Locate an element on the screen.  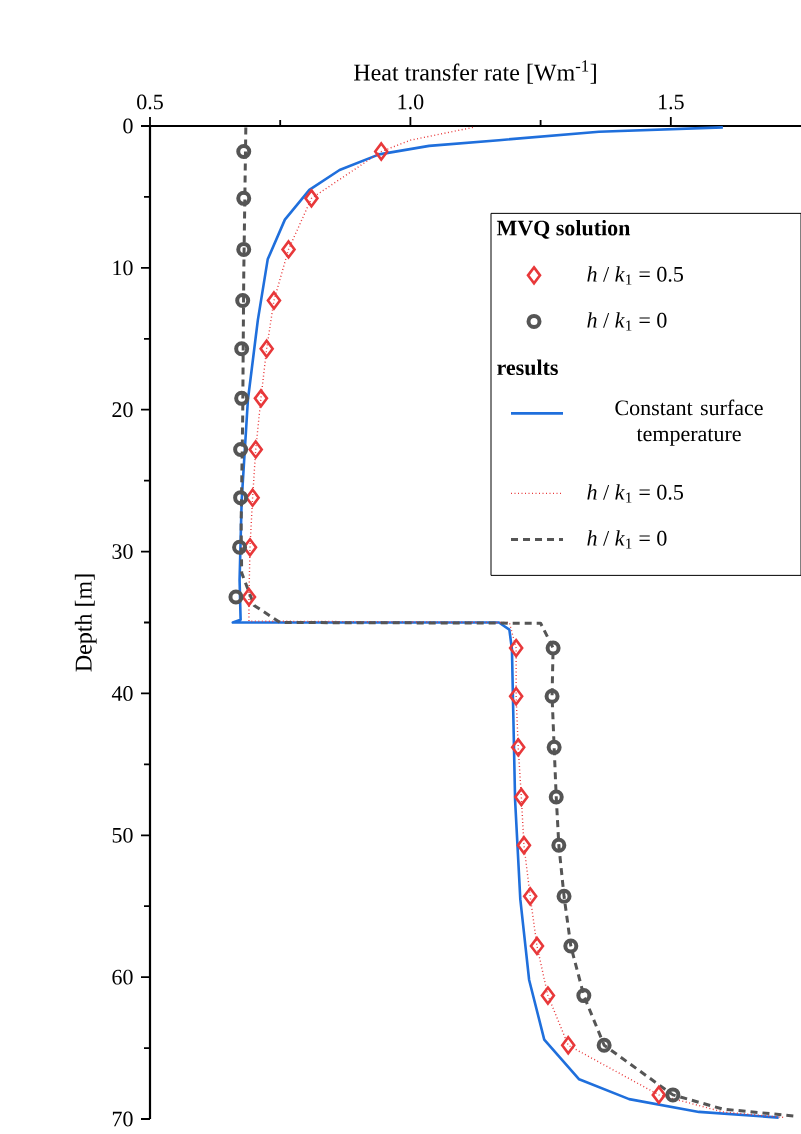
y-axis-title: Depth [m] is located at coordinates (85, 623).